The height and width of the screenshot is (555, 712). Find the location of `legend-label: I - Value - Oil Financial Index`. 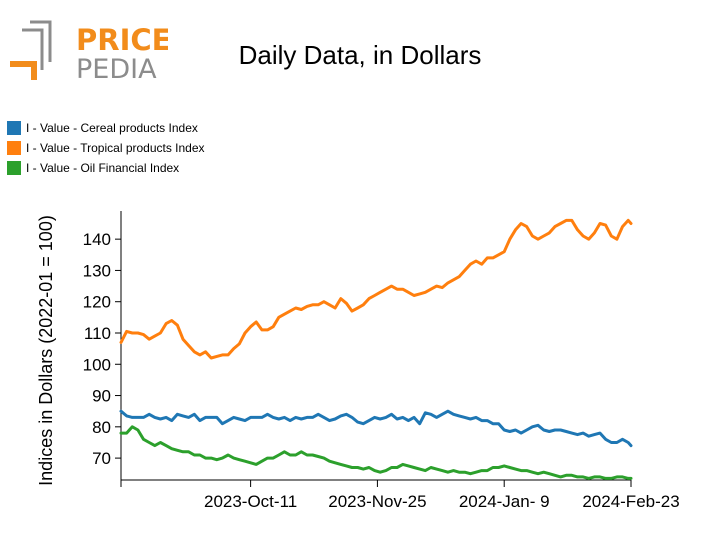

legend-label: I - Value - Oil Financial Index is located at coordinates (103, 168).